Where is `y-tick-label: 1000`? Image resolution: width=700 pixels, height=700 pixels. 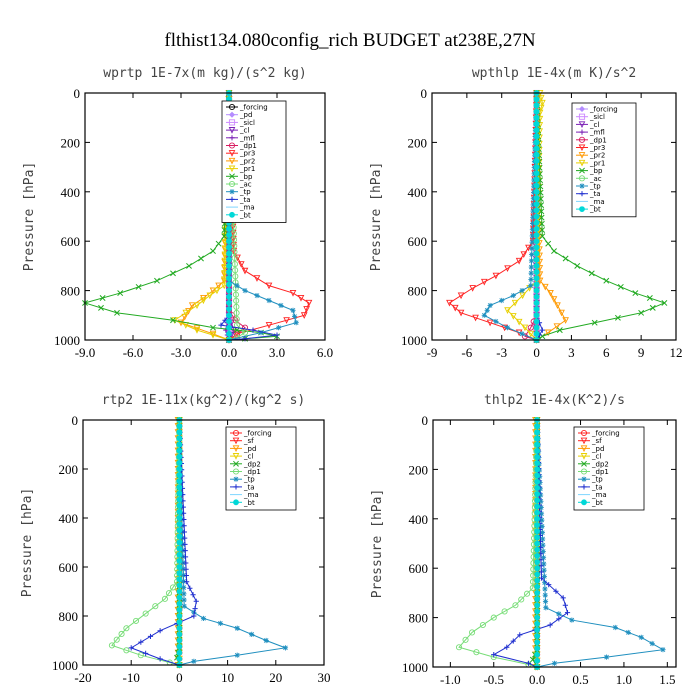 y-tick-label: 1000 is located at coordinates (67, 340).